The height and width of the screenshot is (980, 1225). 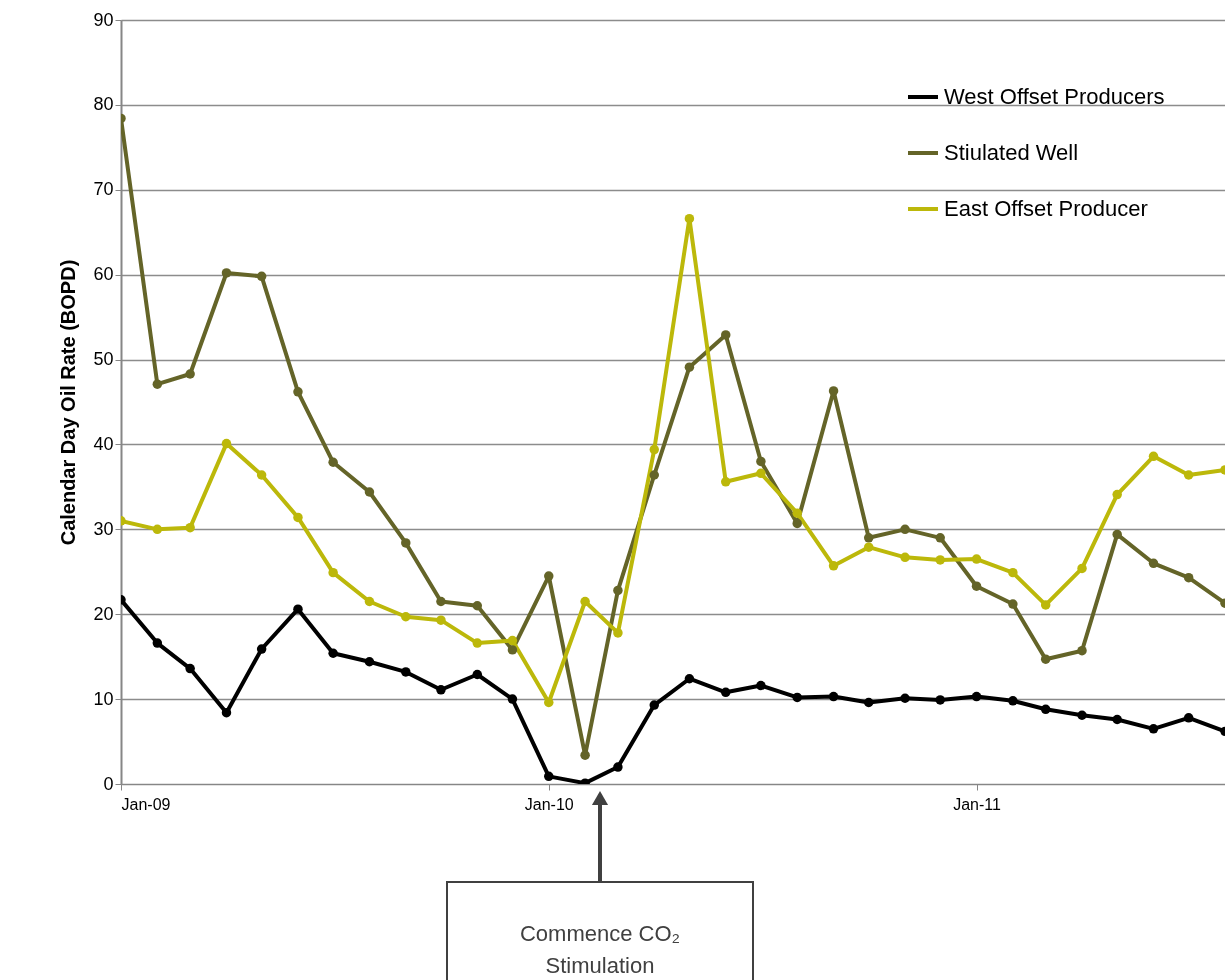 I want to click on y-tick-label: 90, so click(x=103, y=19).